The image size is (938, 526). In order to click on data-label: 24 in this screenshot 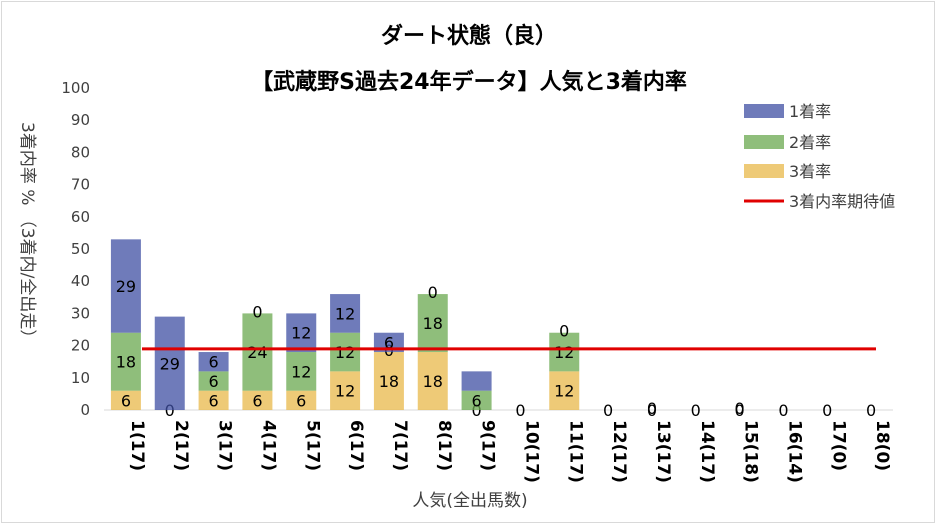, I will do `click(257, 352)`.